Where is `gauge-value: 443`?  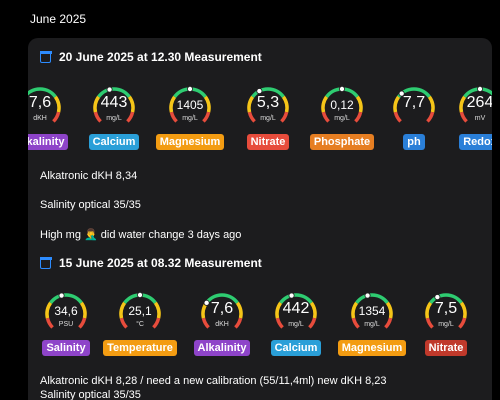
gauge-value: 443 is located at coordinates (114, 102).